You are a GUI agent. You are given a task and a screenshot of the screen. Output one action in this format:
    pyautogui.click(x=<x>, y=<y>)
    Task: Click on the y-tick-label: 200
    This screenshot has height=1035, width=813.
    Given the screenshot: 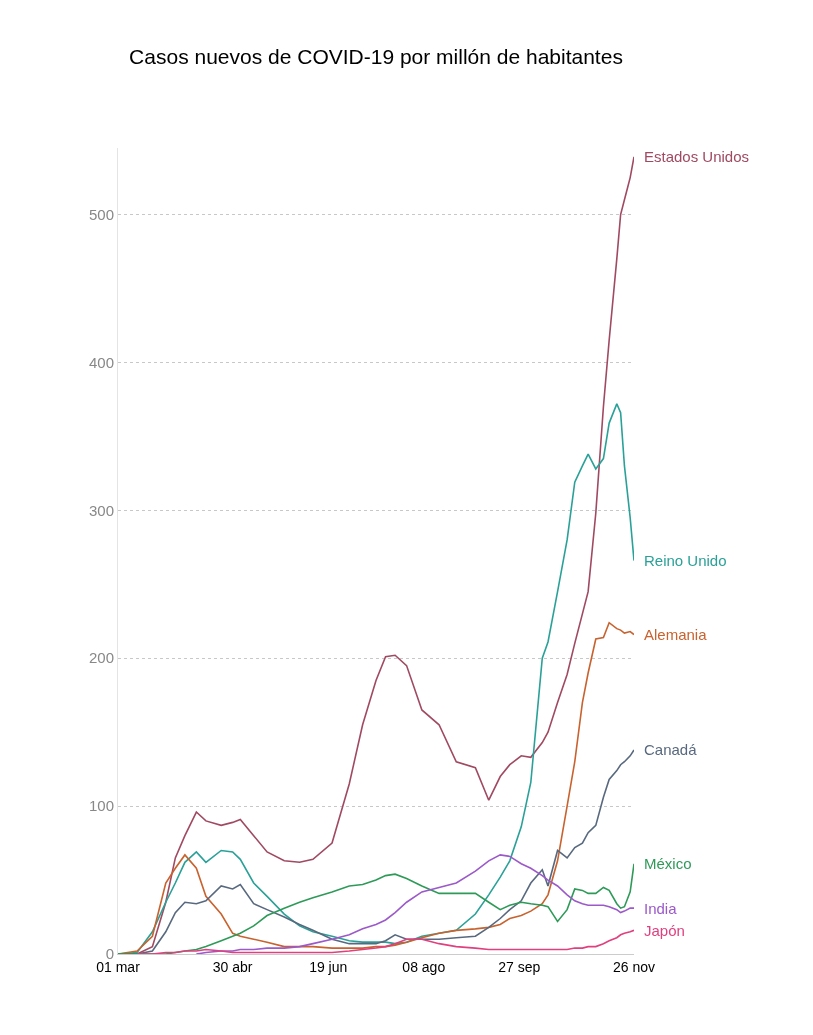 What is the action you would take?
    pyautogui.click(x=101, y=658)
    